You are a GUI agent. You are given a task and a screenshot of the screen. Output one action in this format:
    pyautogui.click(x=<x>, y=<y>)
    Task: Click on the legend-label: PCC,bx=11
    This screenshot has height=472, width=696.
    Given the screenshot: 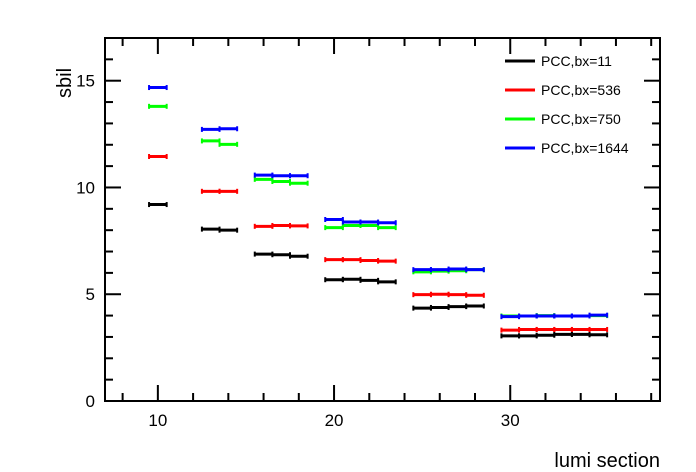 What is the action you would take?
    pyautogui.click(x=576, y=61)
    